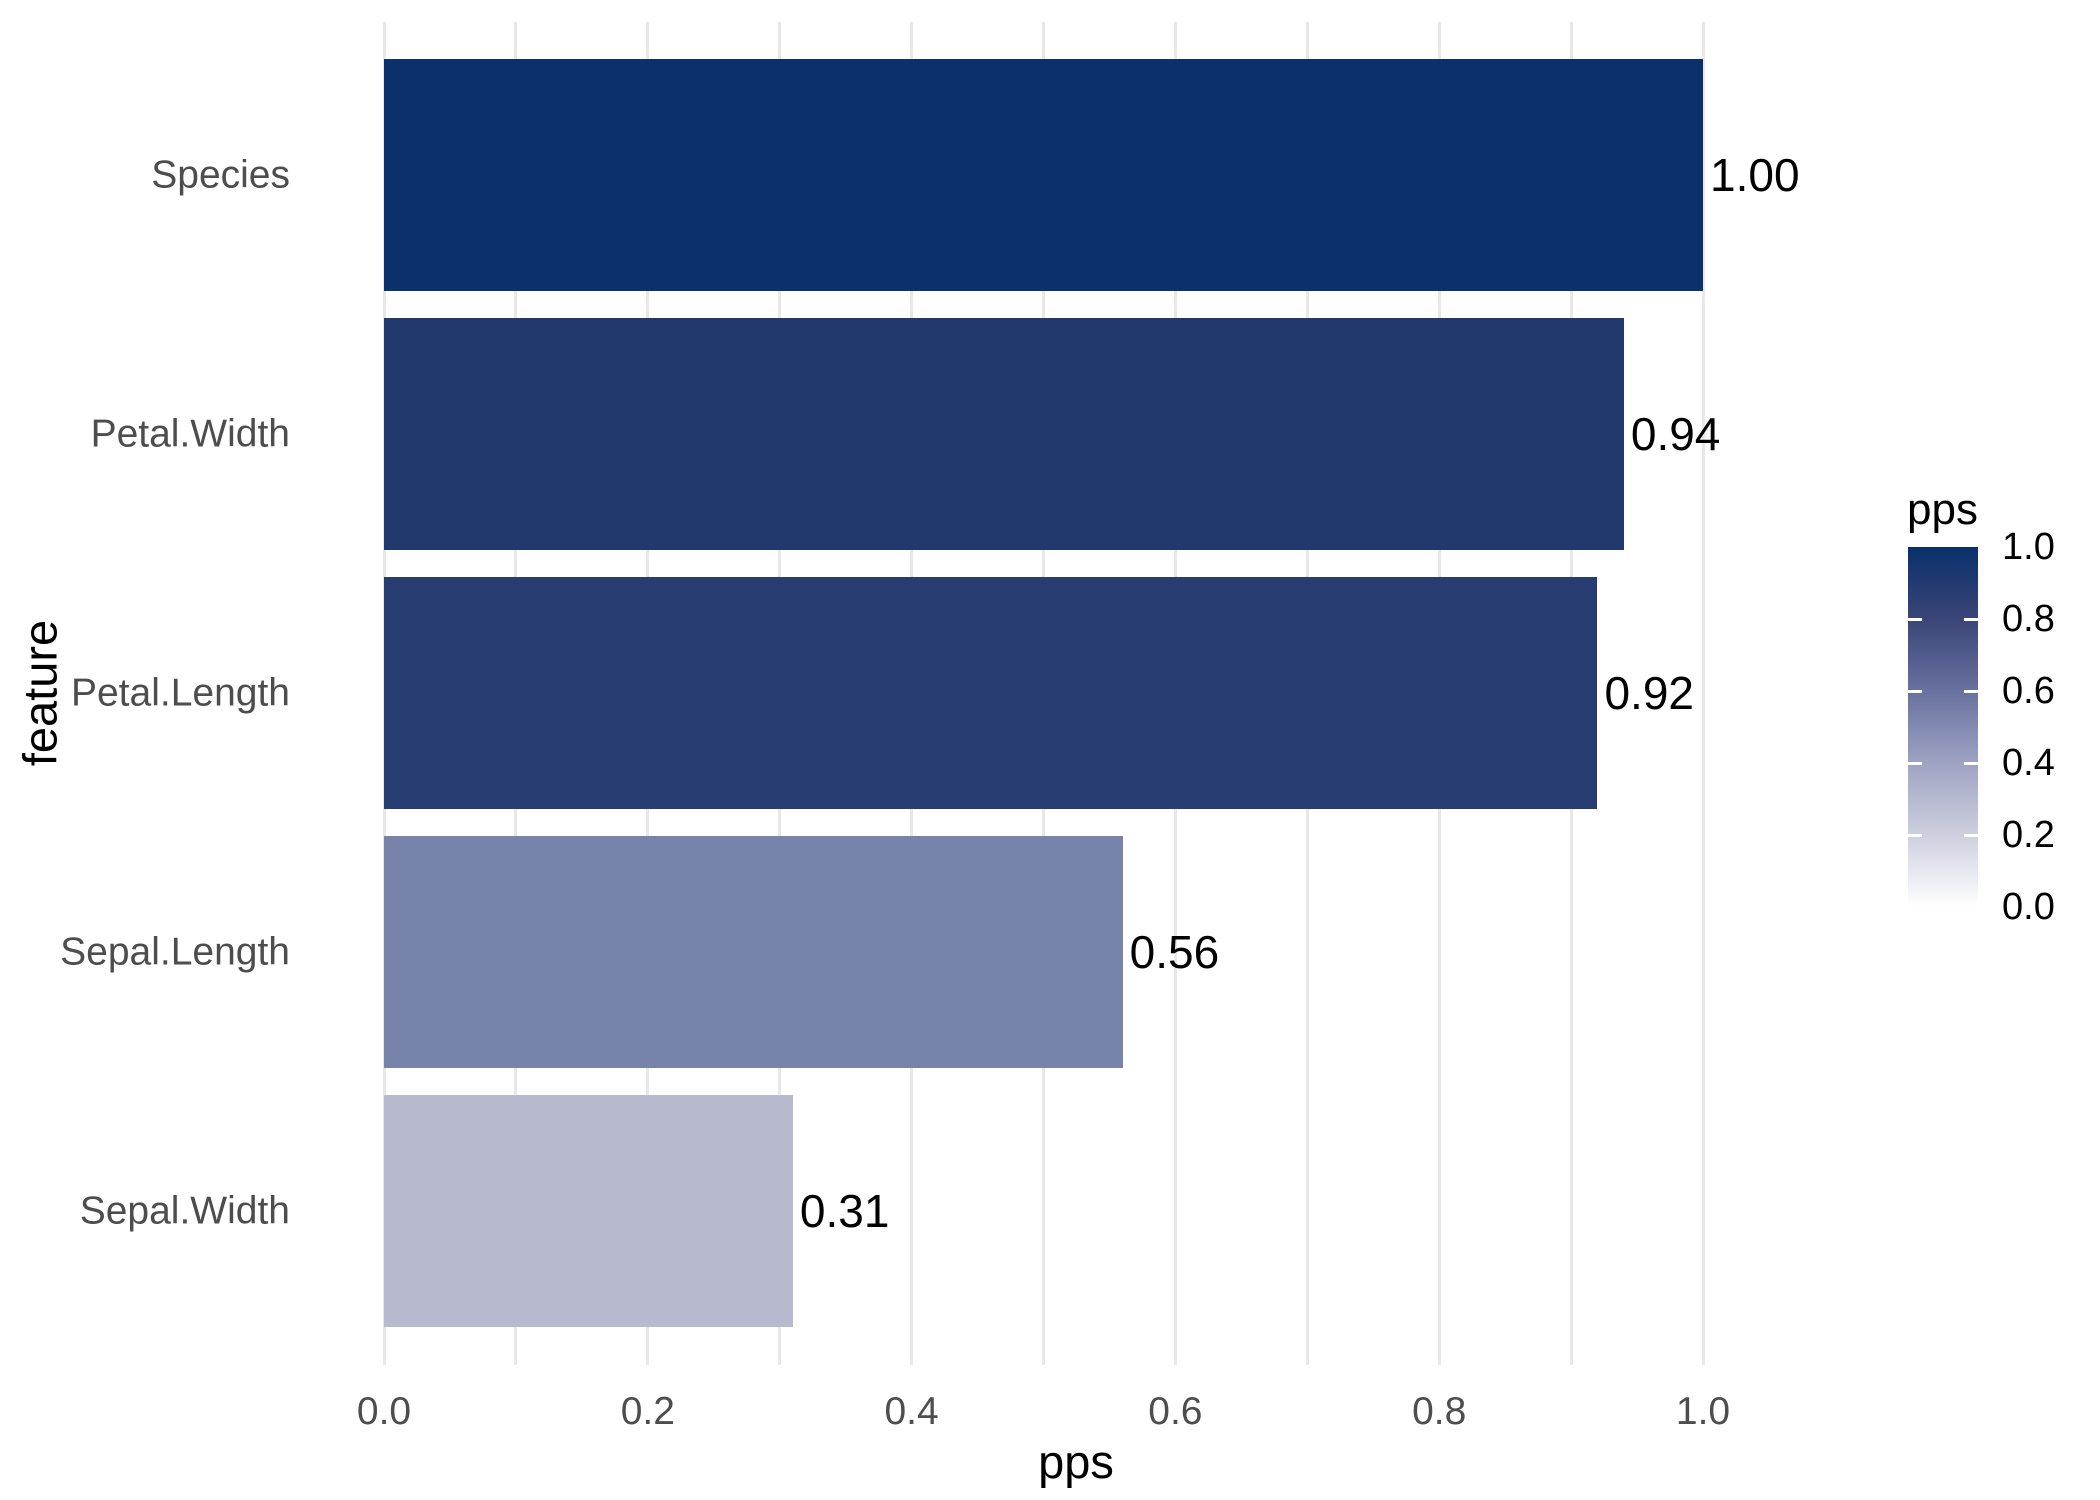 The width and height of the screenshot is (2100, 1500). I want to click on legend-tick-left-0.6, so click(1915, 691).